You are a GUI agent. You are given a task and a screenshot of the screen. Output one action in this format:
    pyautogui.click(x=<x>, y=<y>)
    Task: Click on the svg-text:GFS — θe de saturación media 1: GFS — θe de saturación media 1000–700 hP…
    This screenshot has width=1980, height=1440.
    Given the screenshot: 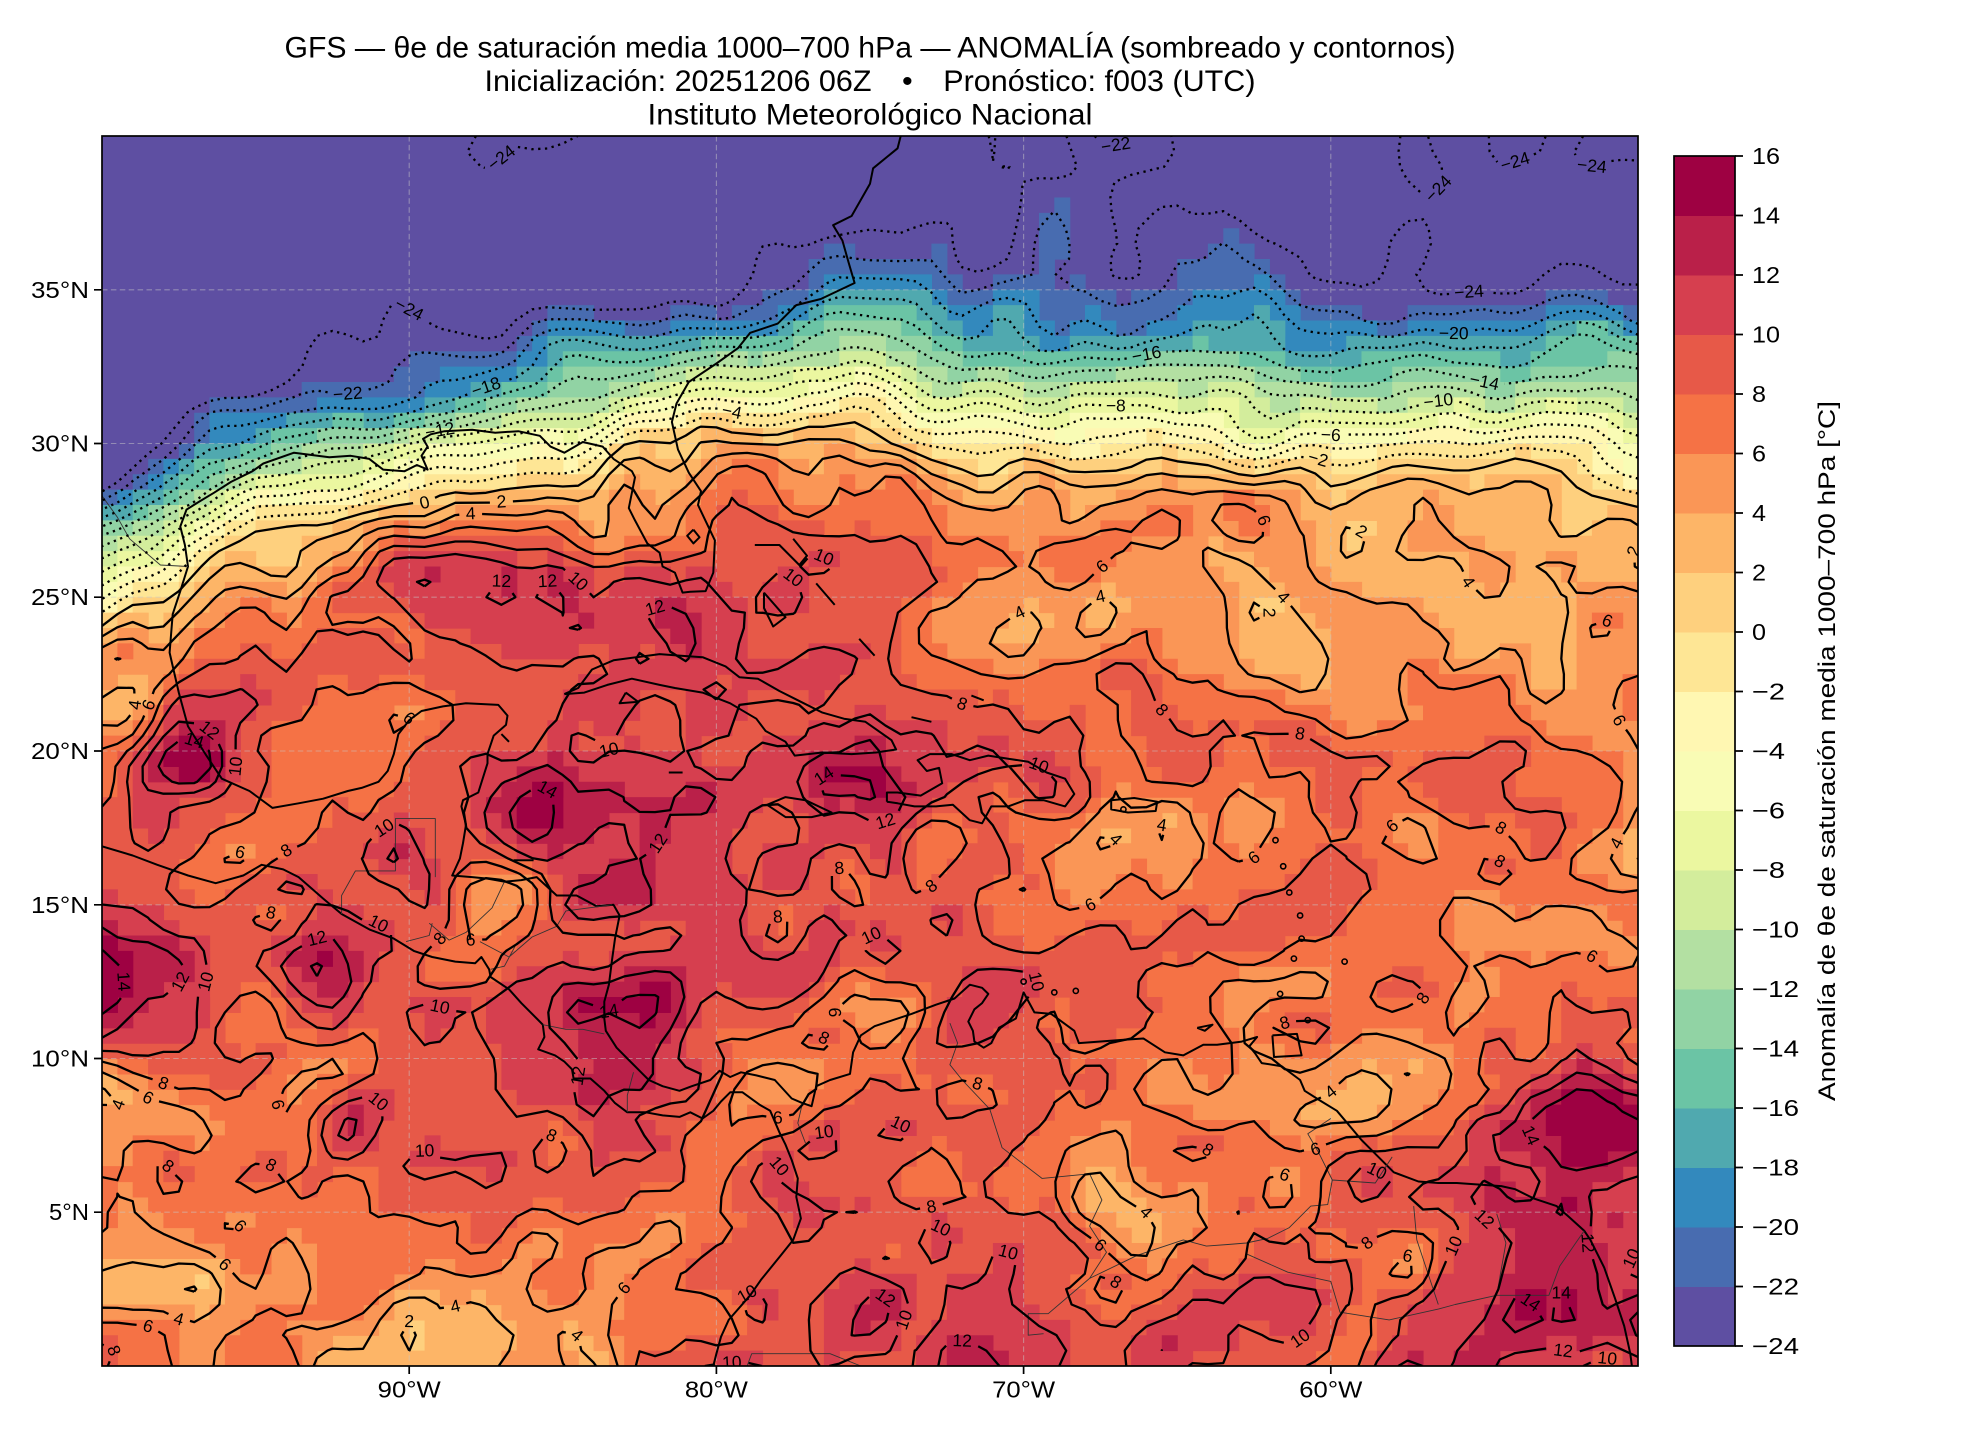 What is the action you would take?
    pyautogui.click(x=870, y=48)
    